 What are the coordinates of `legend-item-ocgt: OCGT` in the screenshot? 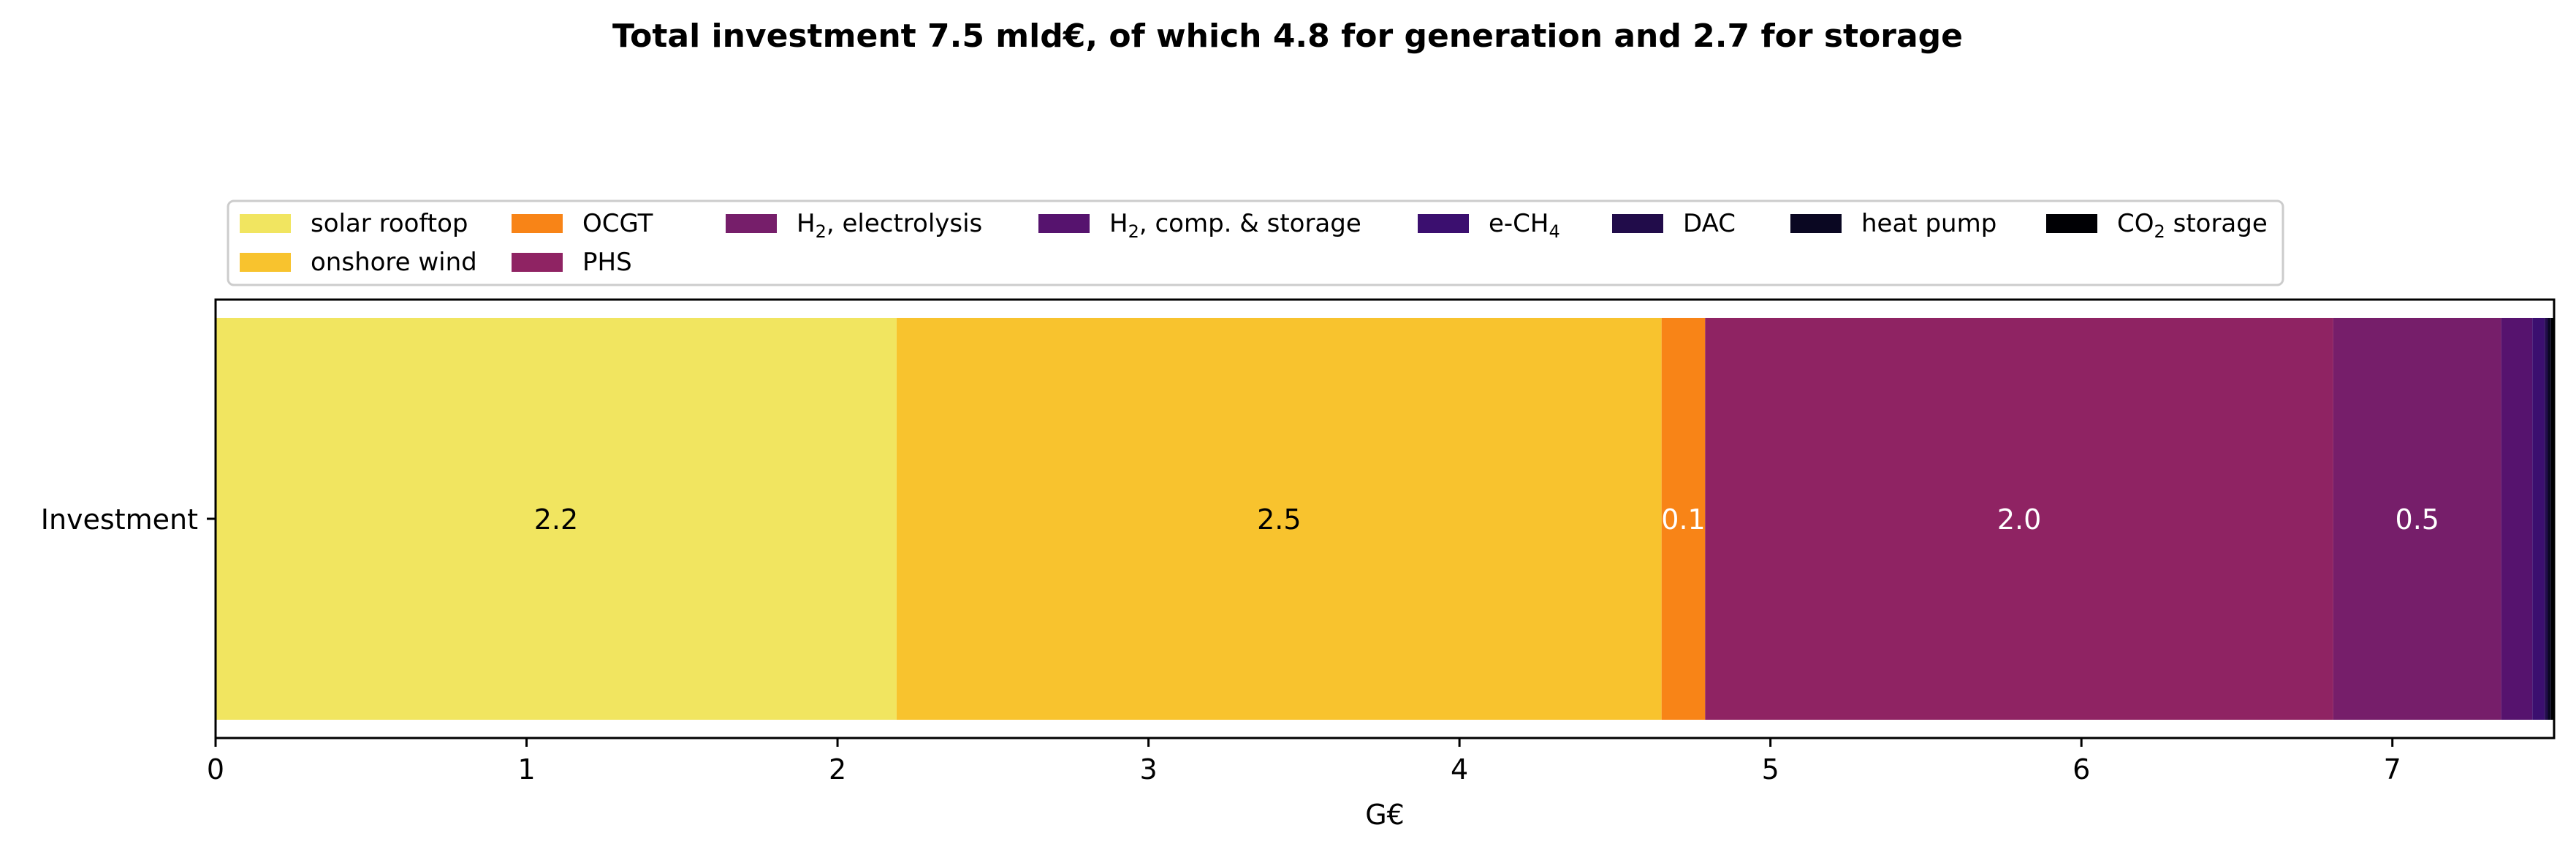 It's located at (583, 224).